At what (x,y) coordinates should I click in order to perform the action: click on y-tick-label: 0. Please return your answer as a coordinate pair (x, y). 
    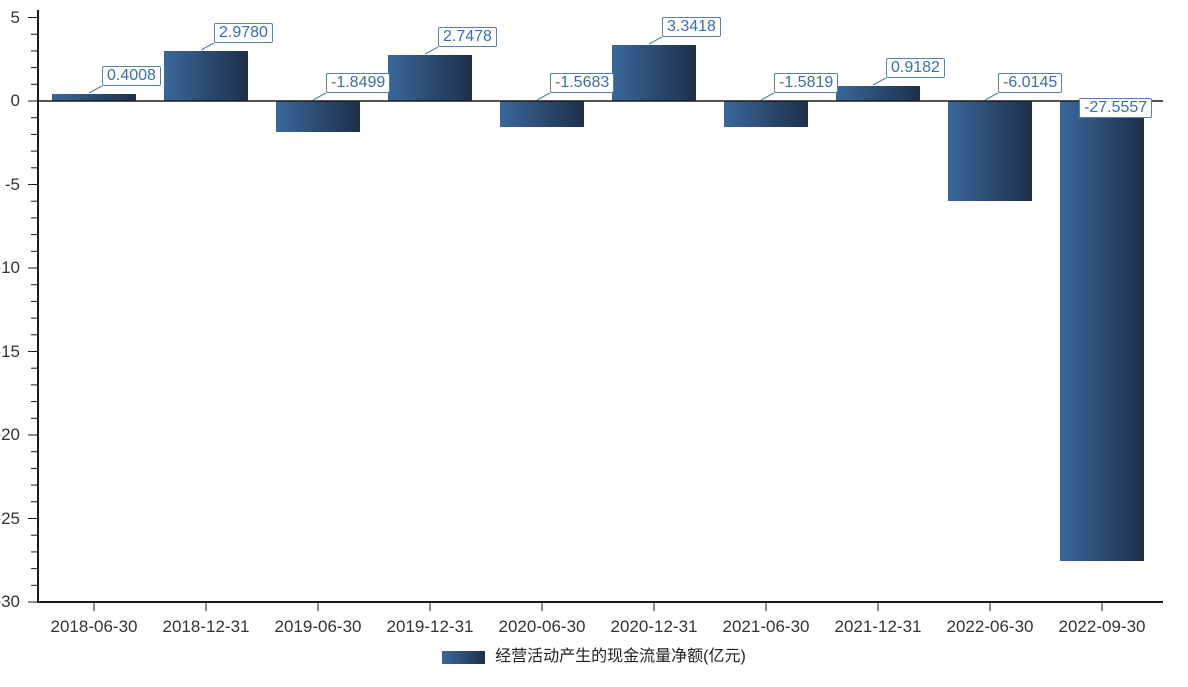
    Looking at the image, I should click on (15, 100).